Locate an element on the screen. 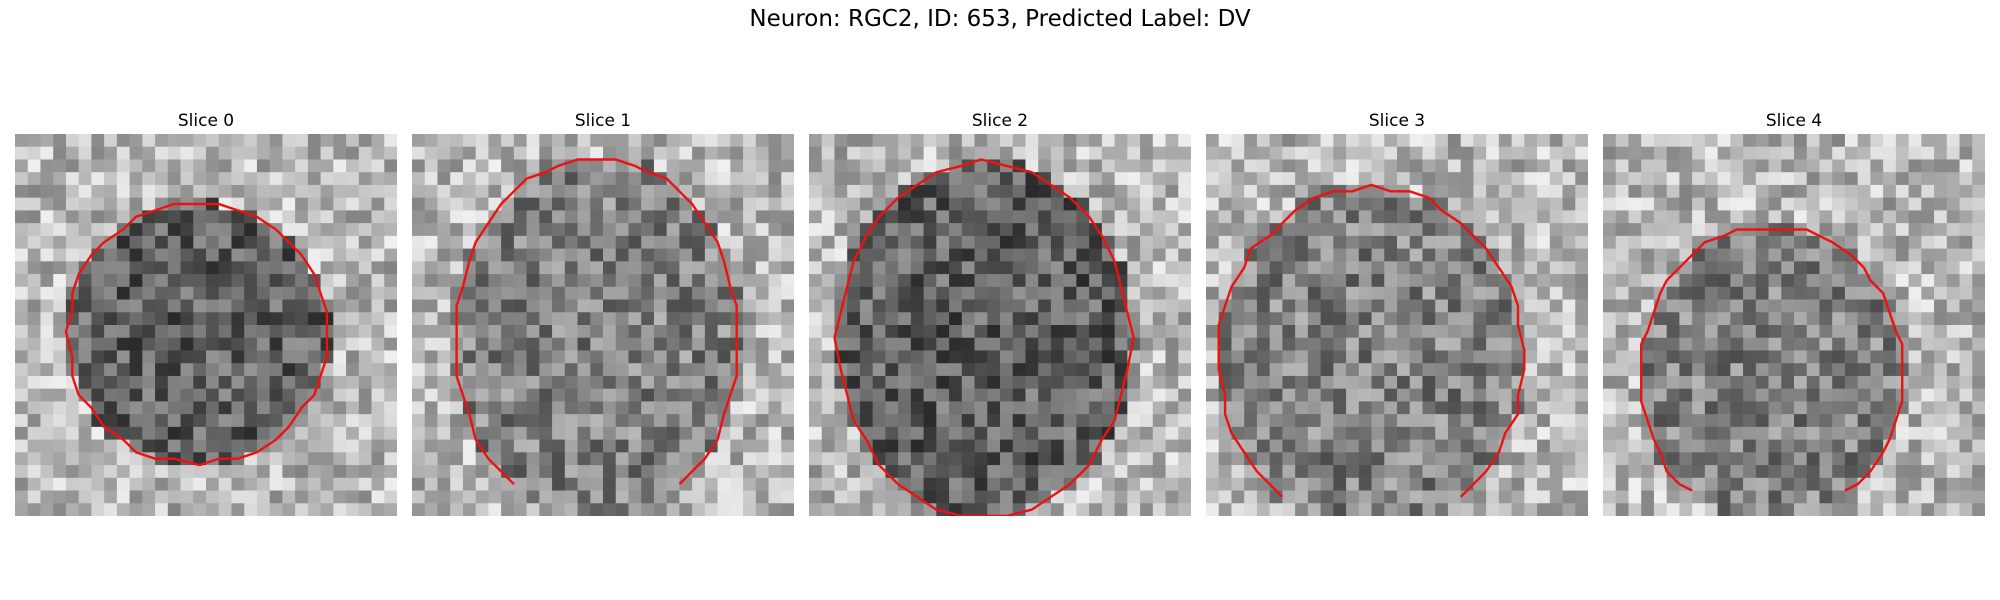 The image size is (2000, 600). slice-panel-4: Slice 4 is located at coordinates (1794, 312).